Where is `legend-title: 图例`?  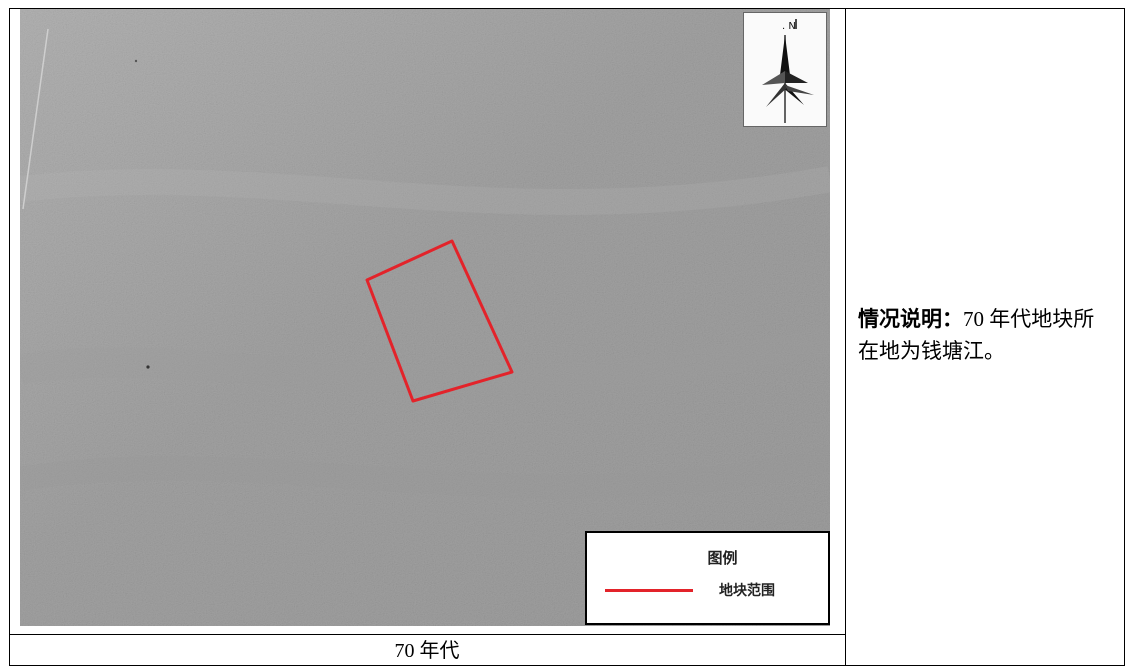
legend-title: 图例 is located at coordinates (722, 558).